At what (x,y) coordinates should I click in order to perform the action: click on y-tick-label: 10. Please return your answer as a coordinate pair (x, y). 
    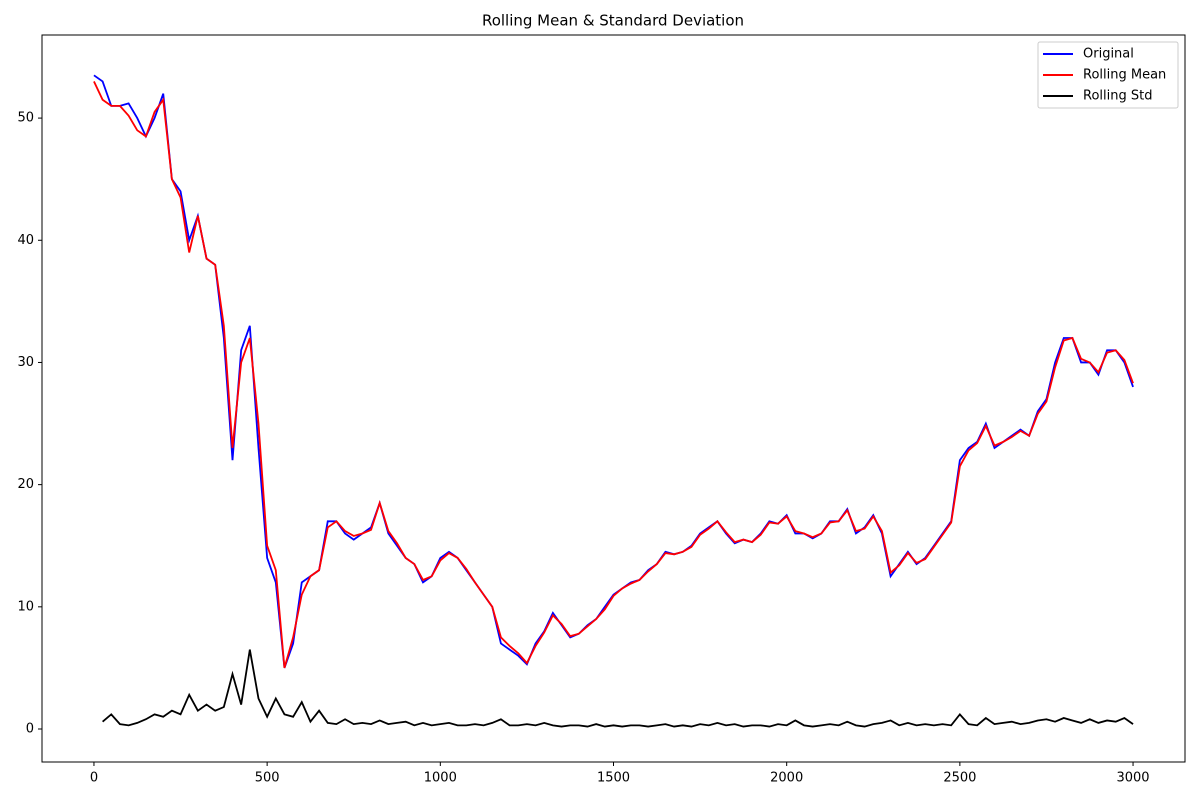
    Looking at the image, I should click on (25, 606).